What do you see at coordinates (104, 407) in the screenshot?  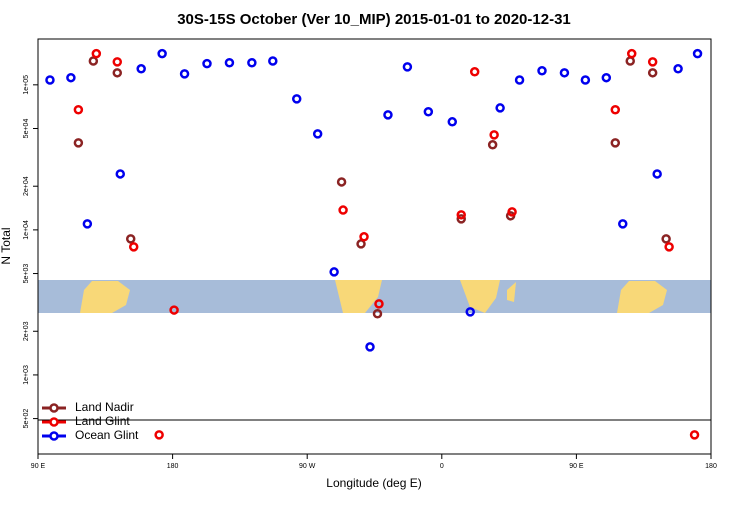 I see `legend-label: Land Nadir` at bounding box center [104, 407].